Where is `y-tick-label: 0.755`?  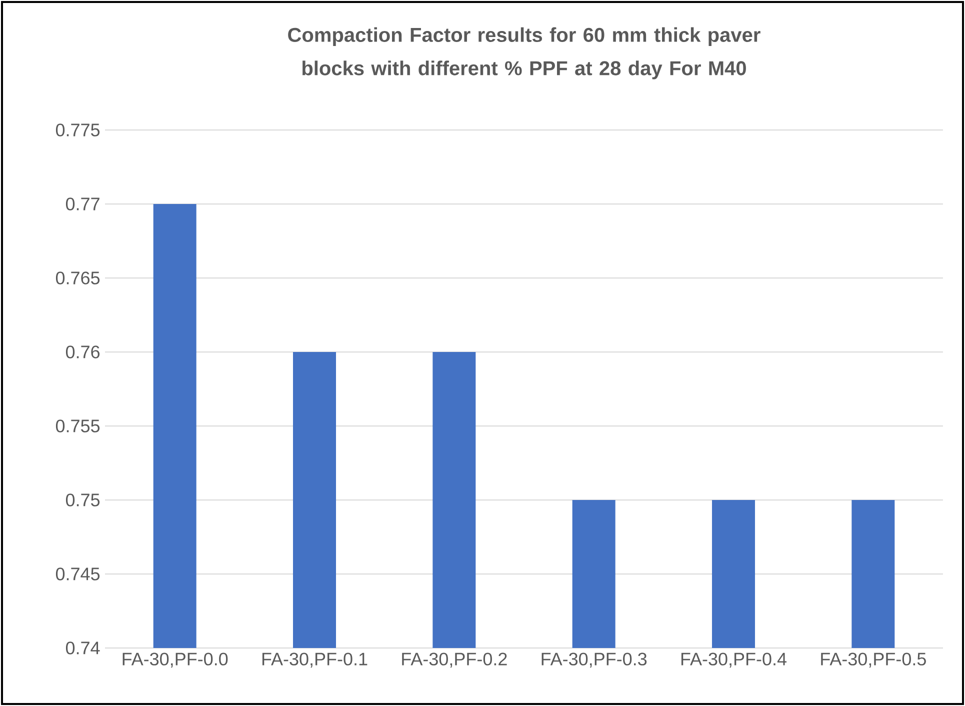
y-tick-label: 0.755 is located at coordinates (78, 426).